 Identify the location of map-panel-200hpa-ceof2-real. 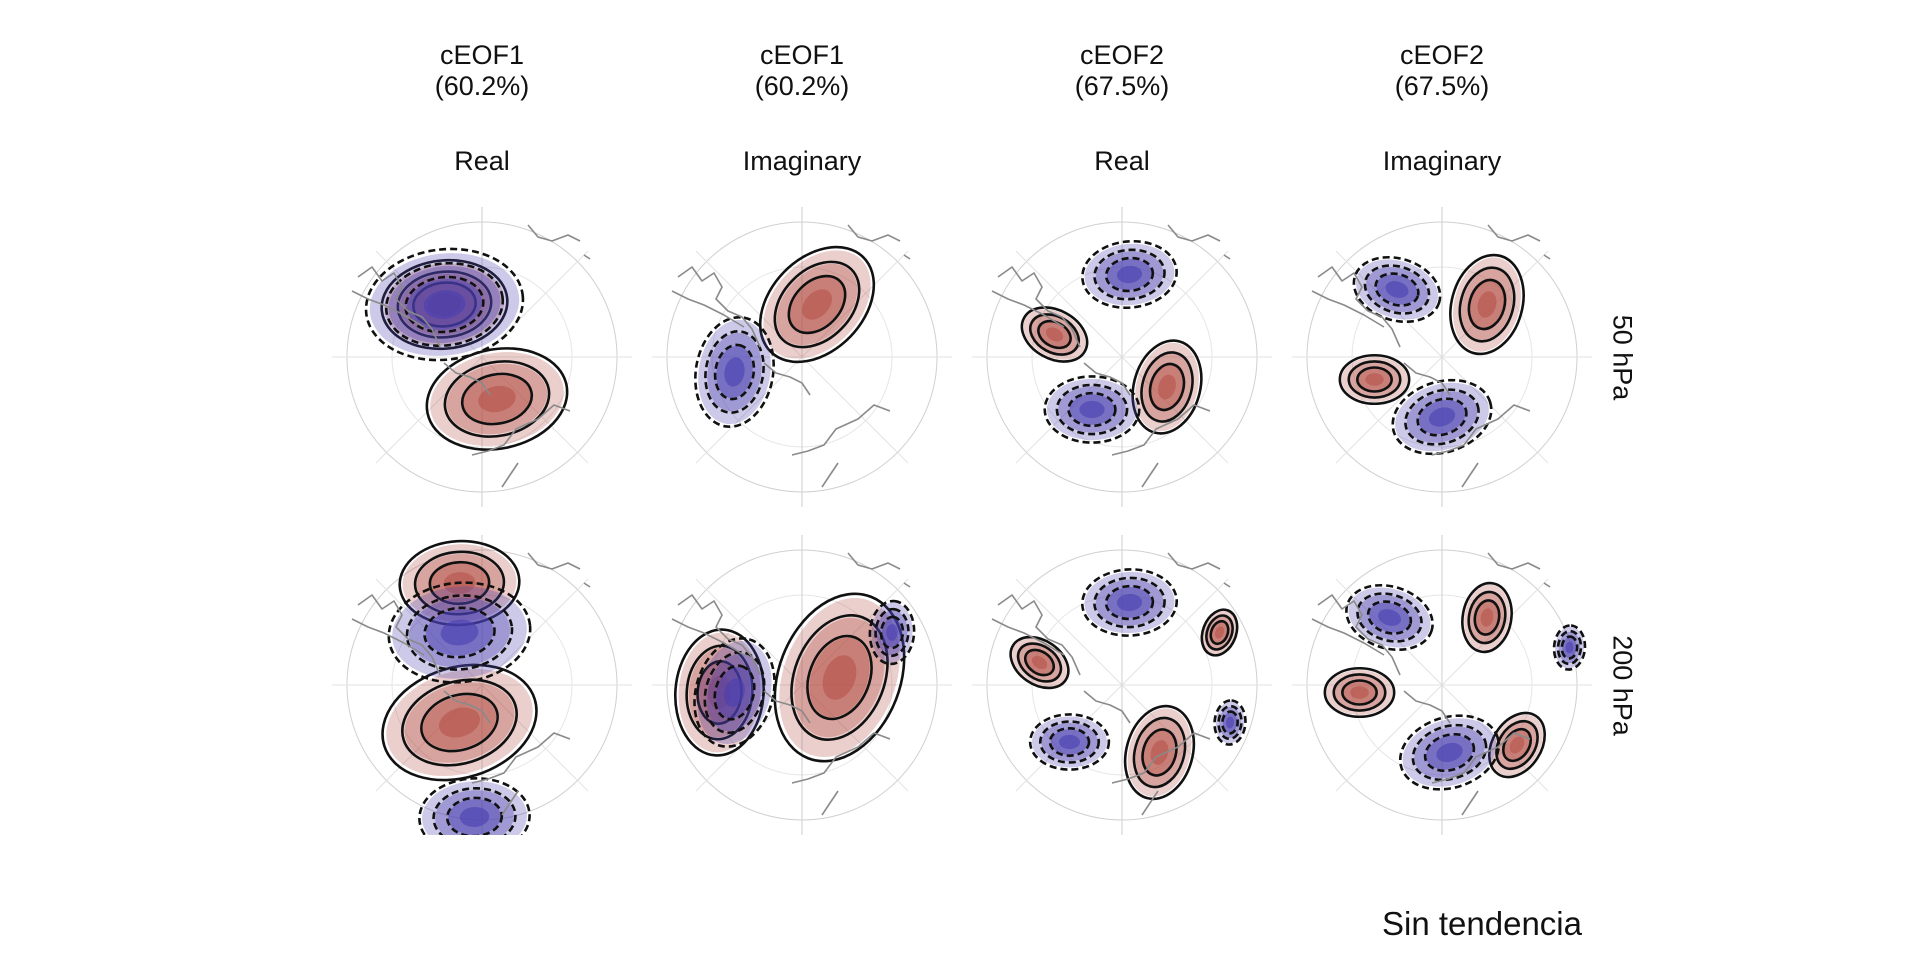
(1122, 685).